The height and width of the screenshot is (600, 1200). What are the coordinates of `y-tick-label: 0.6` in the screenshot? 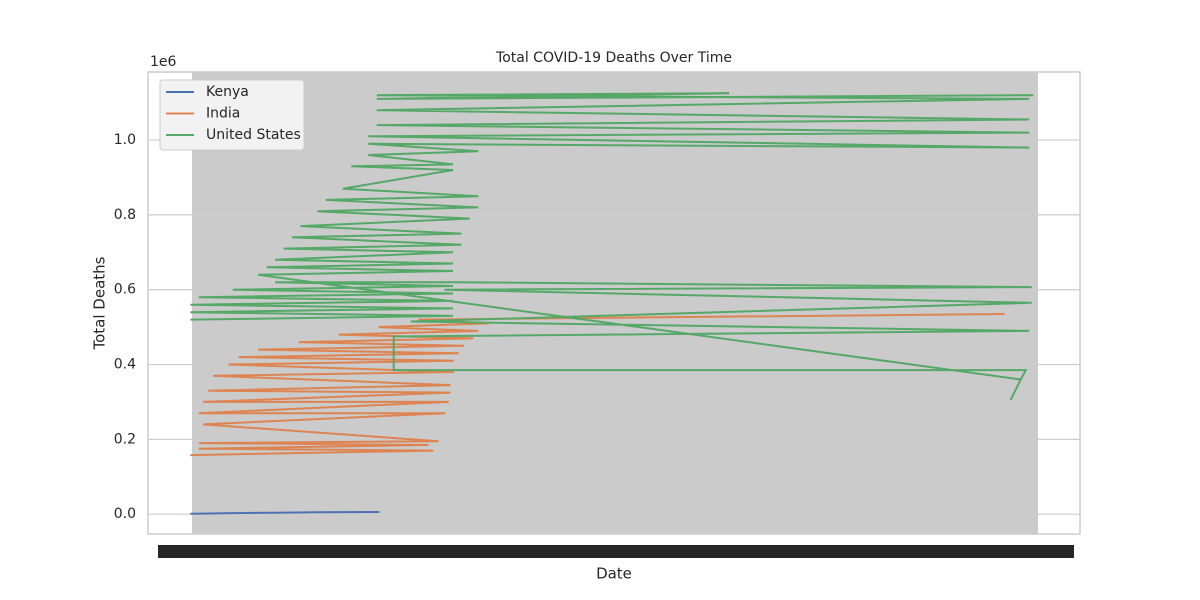 It's located at (125, 290).